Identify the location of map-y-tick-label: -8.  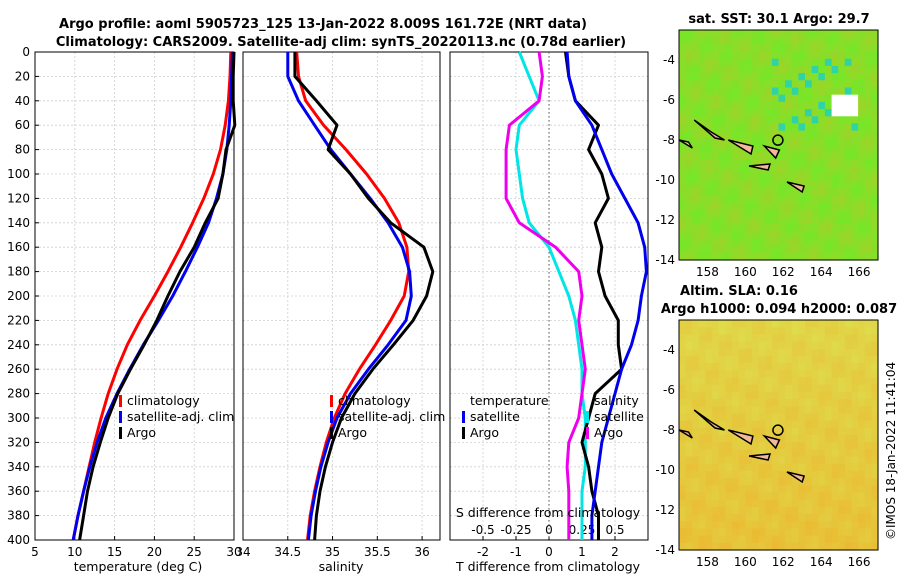
(669, 140).